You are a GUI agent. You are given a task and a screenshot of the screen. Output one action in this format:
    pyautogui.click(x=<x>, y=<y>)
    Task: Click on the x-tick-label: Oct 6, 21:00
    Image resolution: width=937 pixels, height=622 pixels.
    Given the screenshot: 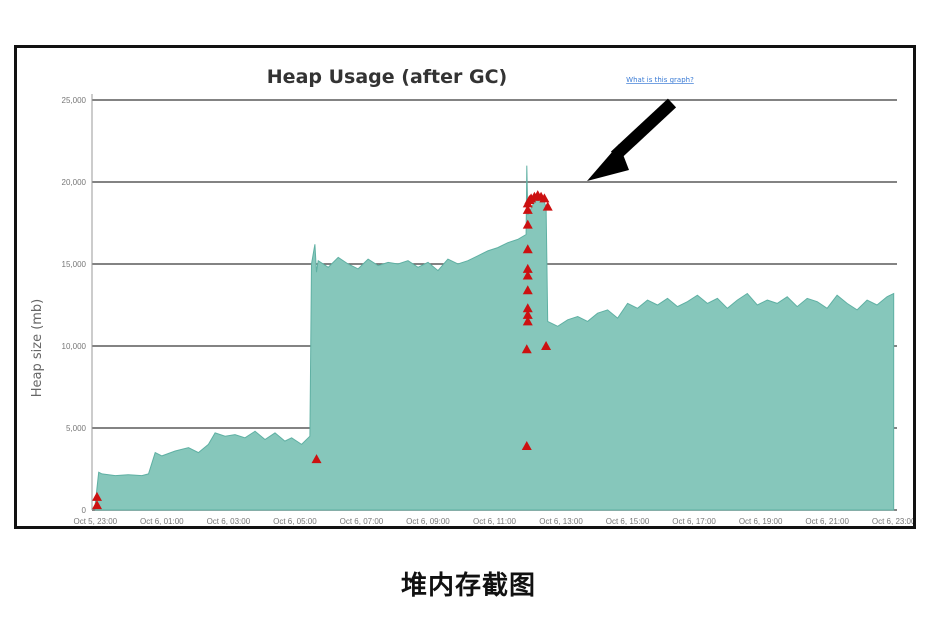 What is the action you would take?
    pyautogui.click(x=827, y=521)
    